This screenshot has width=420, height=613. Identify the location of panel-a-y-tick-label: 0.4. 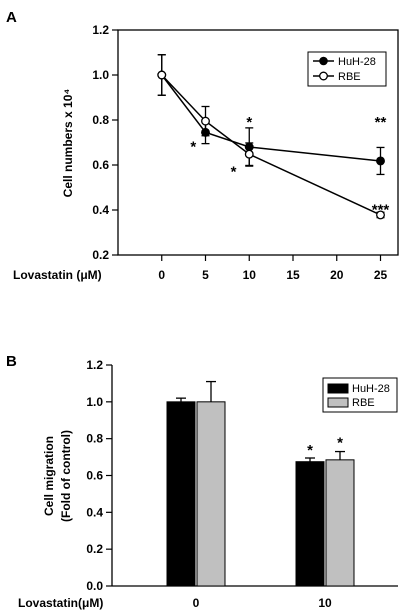
(100, 210).